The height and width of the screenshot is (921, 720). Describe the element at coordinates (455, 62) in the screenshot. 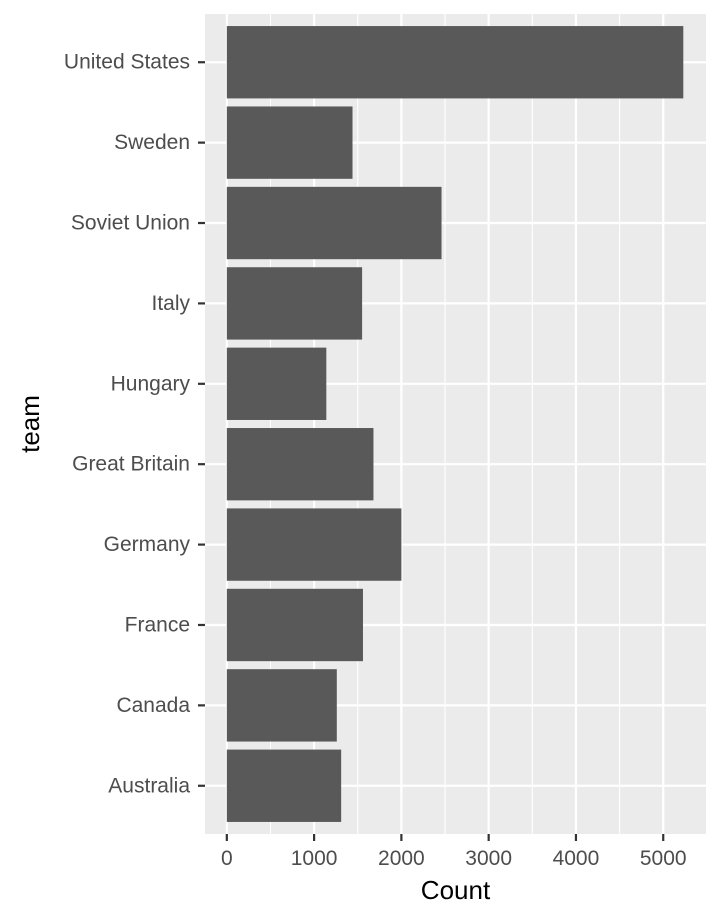

I see `bar-united-states` at that location.